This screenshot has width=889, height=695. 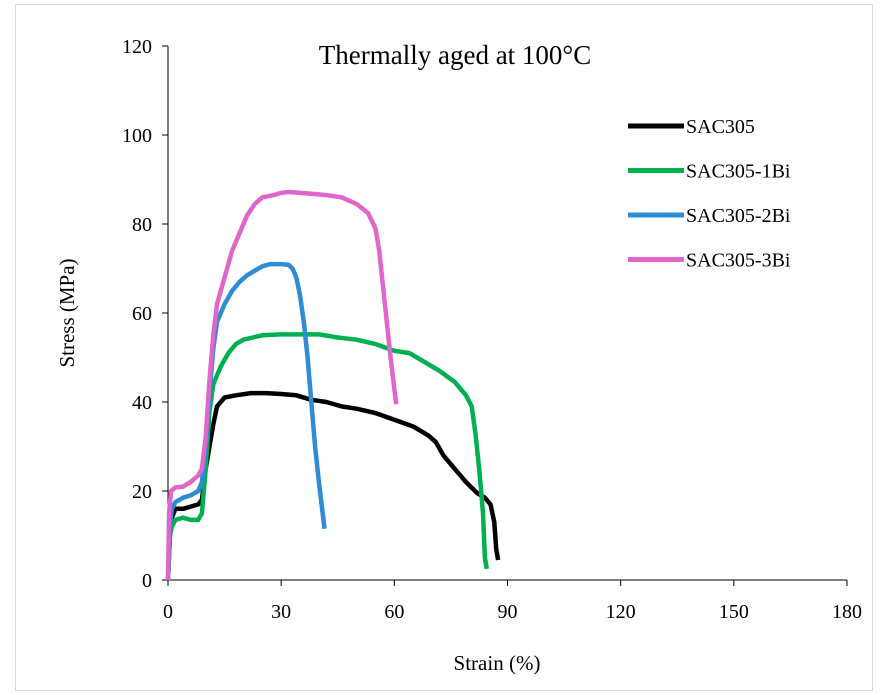 I want to click on legend-label-sac305-1bi: SAC305-1Bi, so click(x=738, y=172).